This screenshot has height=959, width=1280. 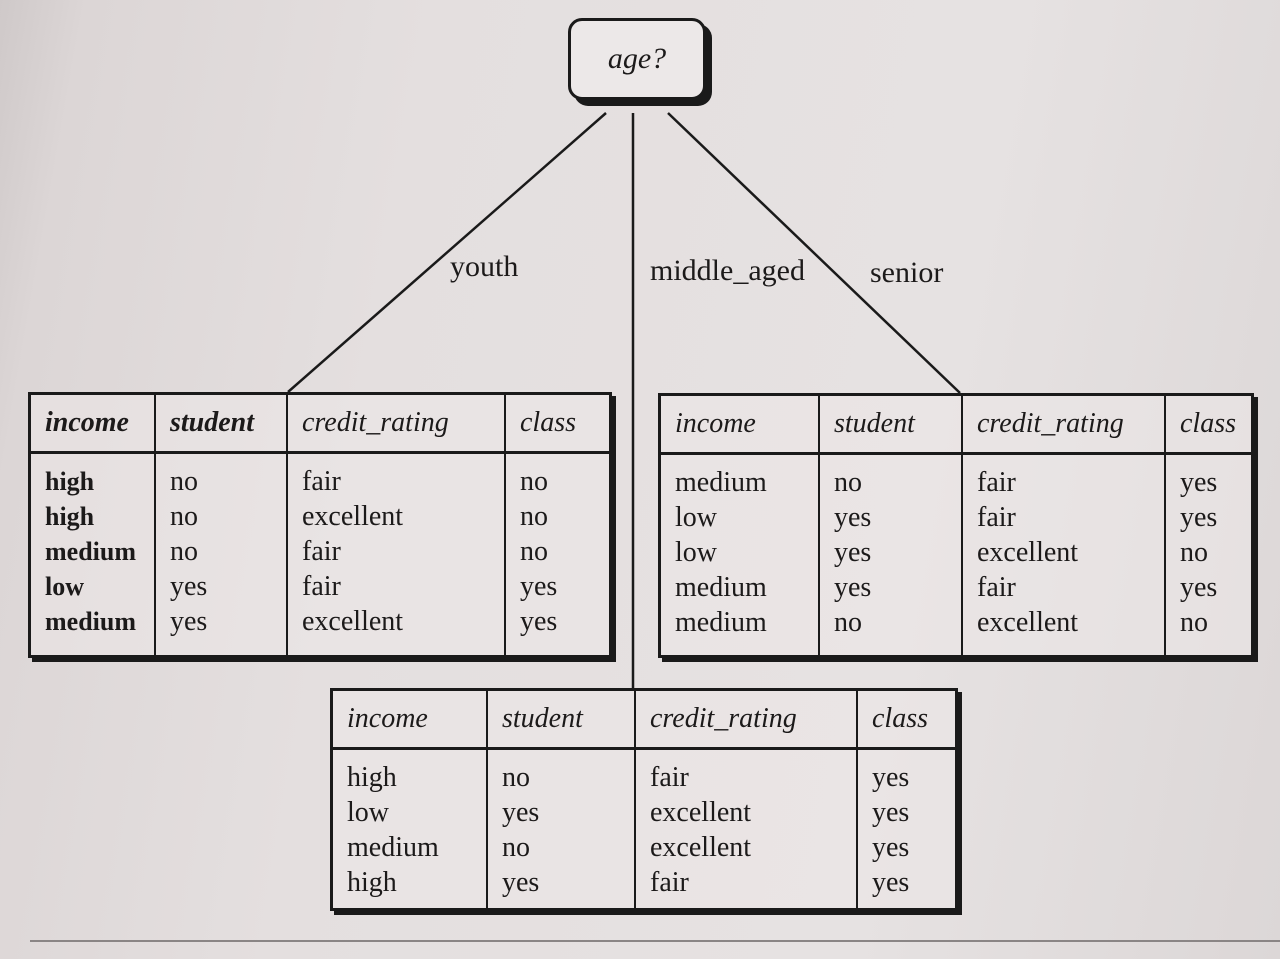 What do you see at coordinates (484, 266) in the screenshot?
I see `branch-label-youth: youth` at bounding box center [484, 266].